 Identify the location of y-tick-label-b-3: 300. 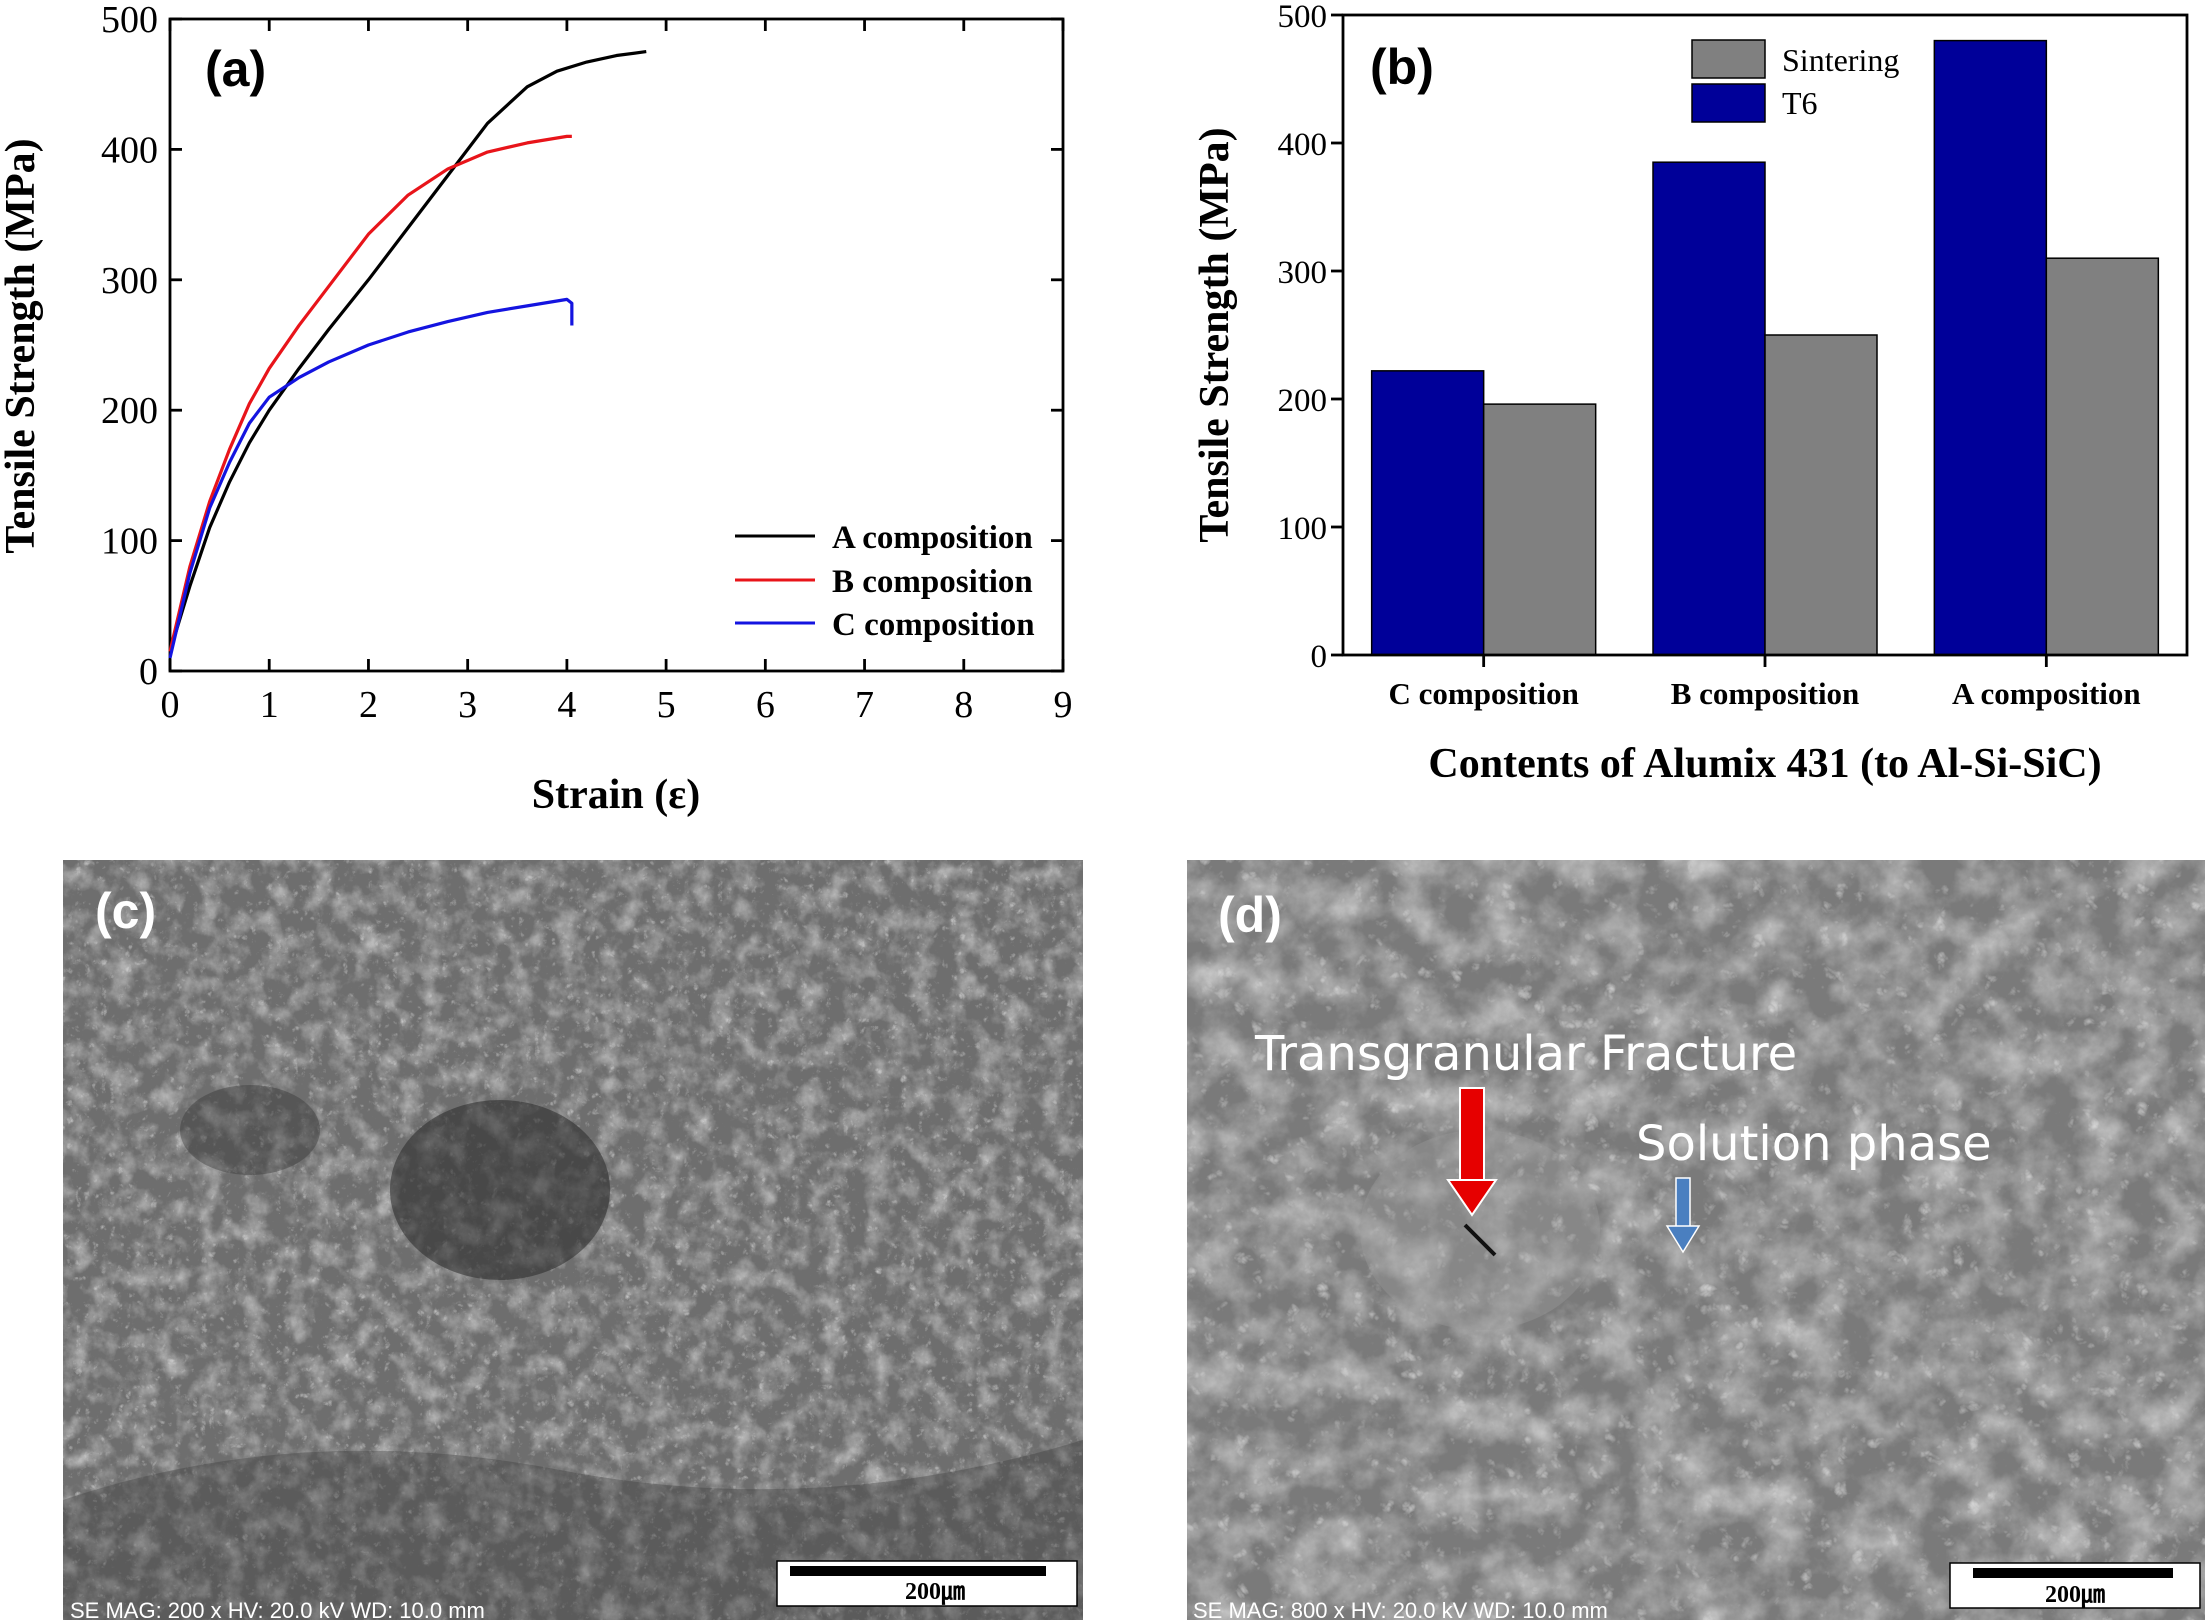
(1303, 273).